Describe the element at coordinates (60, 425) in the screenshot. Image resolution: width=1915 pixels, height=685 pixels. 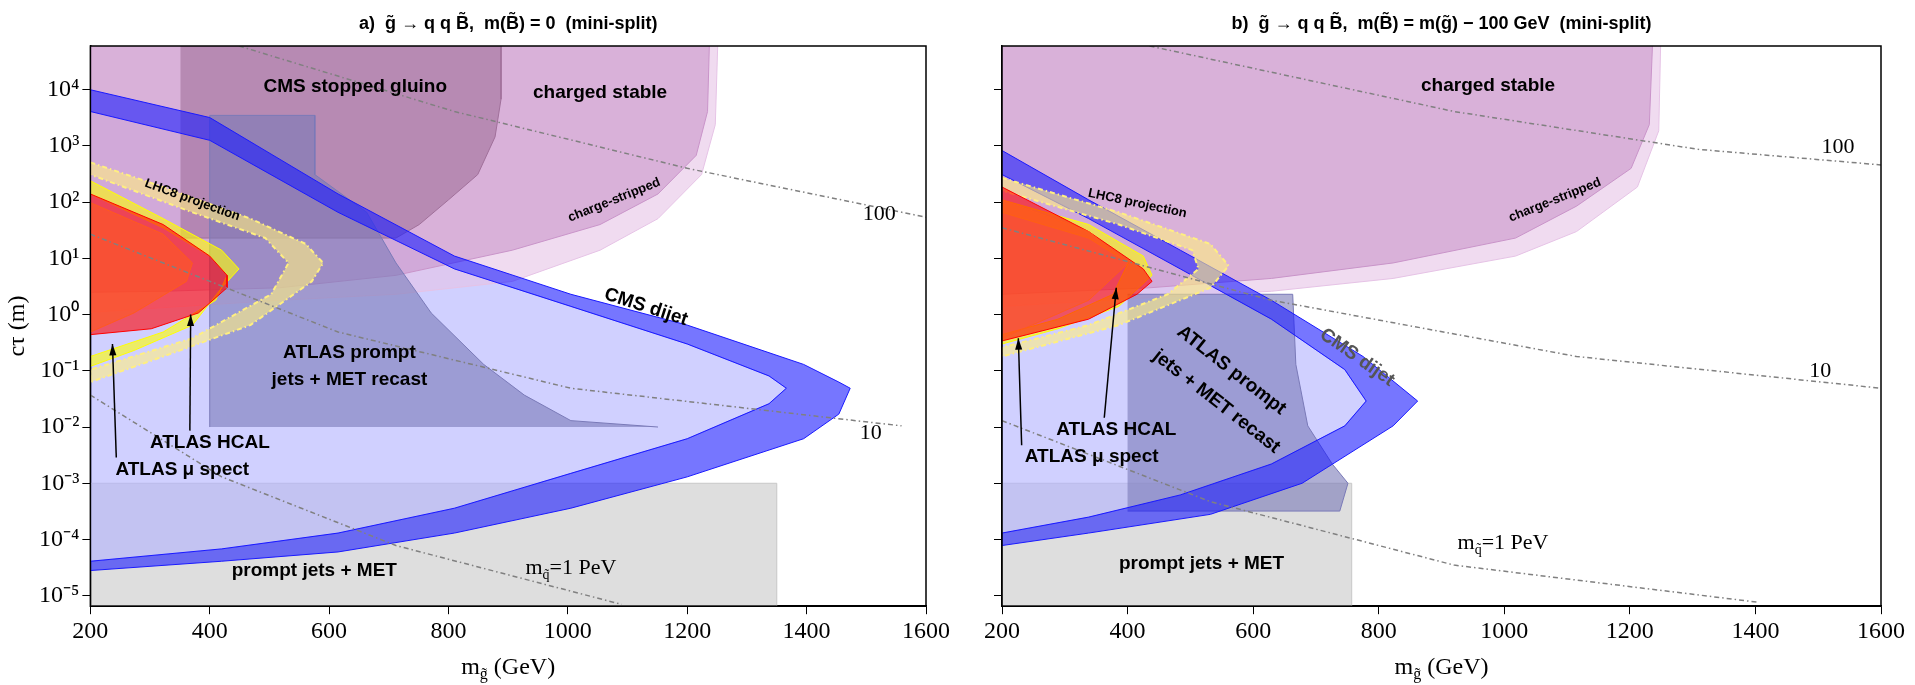
I see `y-tick-label: 10⁻²` at that location.